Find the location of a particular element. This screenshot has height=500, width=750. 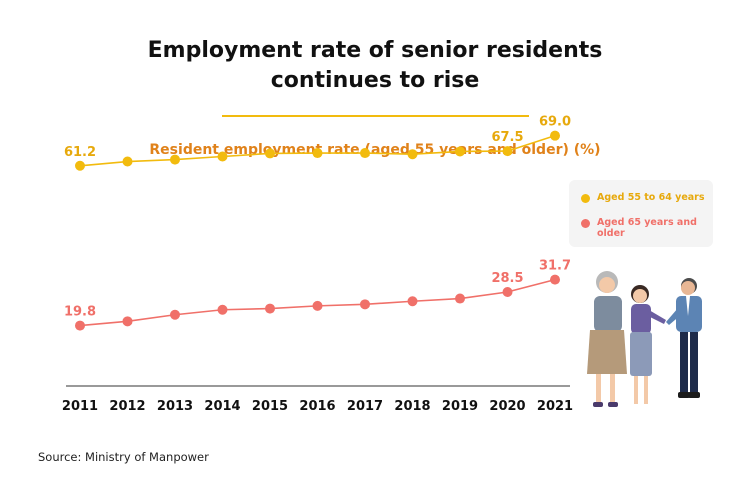

legend-item-55-64: Aged 55 to 64 years is located at coordinates (643, 197).